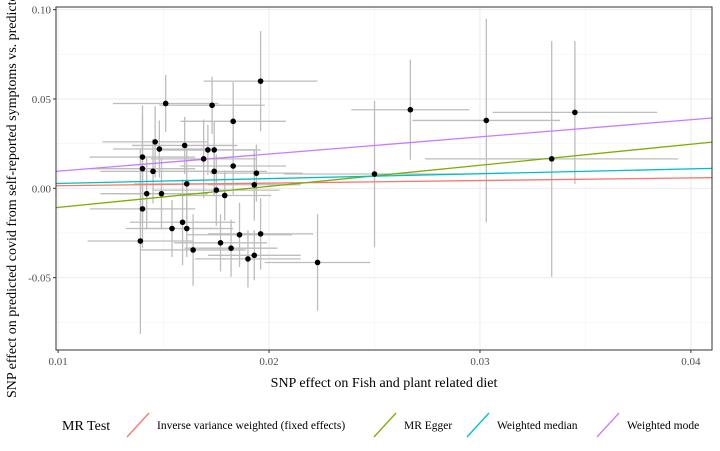 The width and height of the screenshot is (720, 451). Describe the element at coordinates (537, 426) in the screenshot. I see `legend-label: Weighted median` at that location.